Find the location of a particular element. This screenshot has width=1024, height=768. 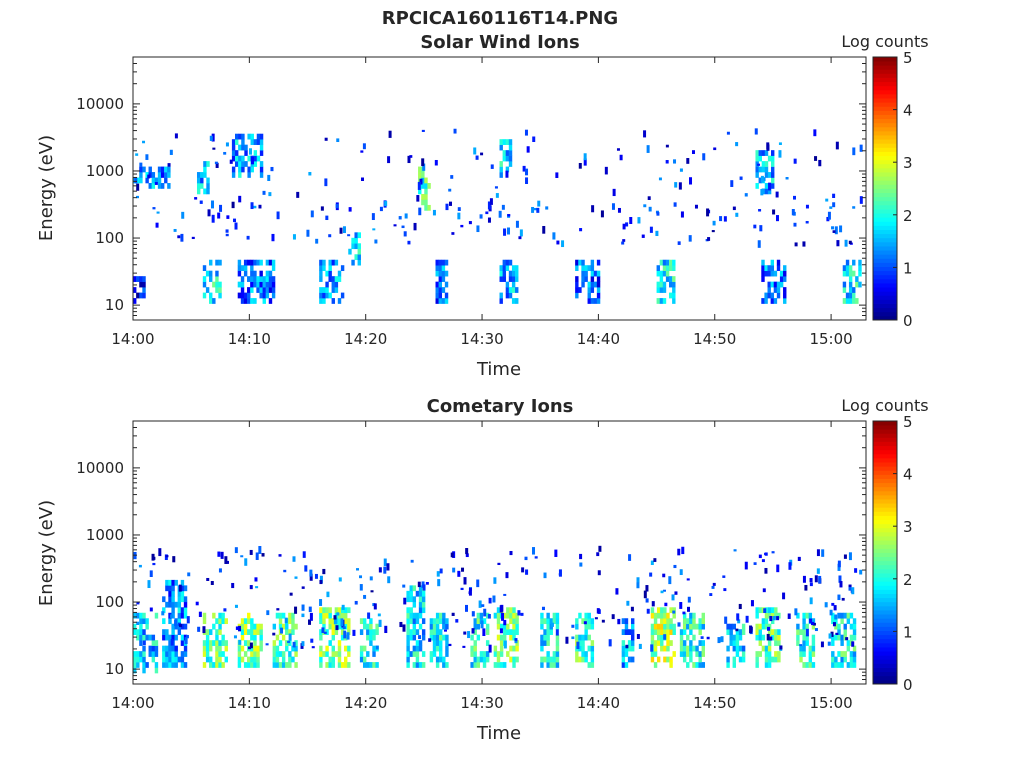

data-band is located at coordinates (139, 290).